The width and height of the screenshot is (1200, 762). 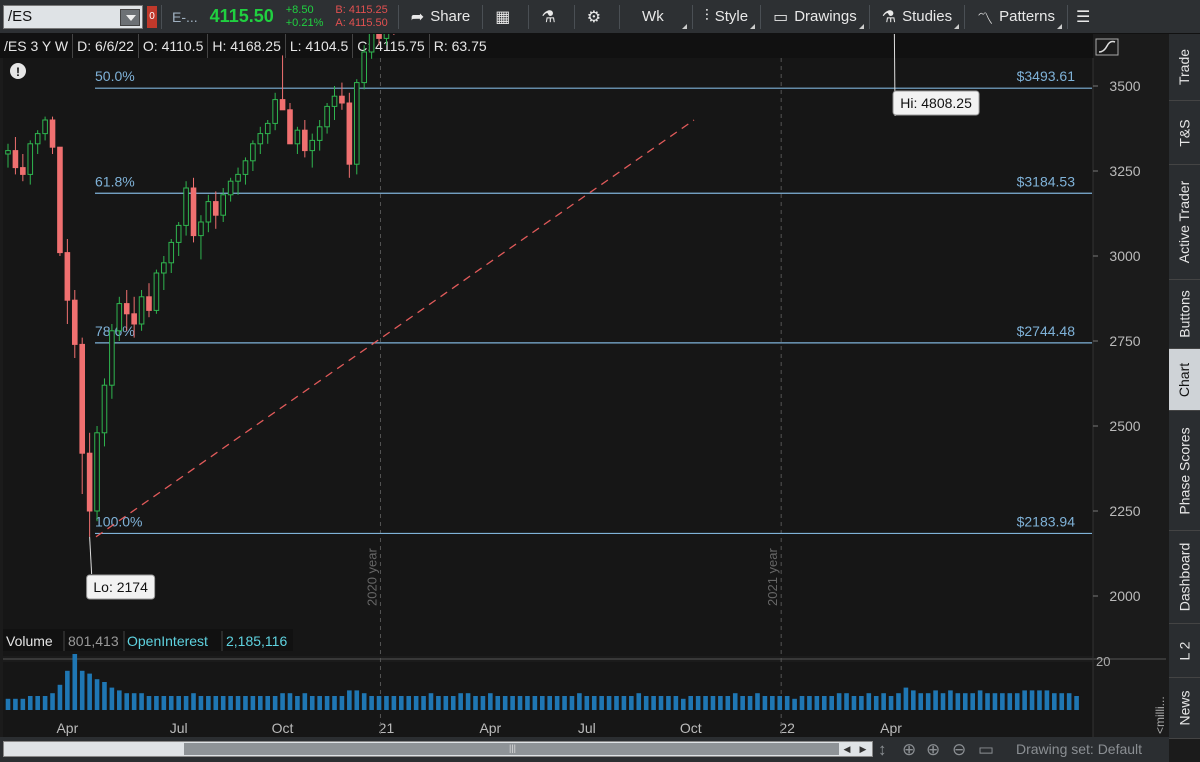 I want to click on scroll-right-icon: ▶, so click(x=863, y=748).